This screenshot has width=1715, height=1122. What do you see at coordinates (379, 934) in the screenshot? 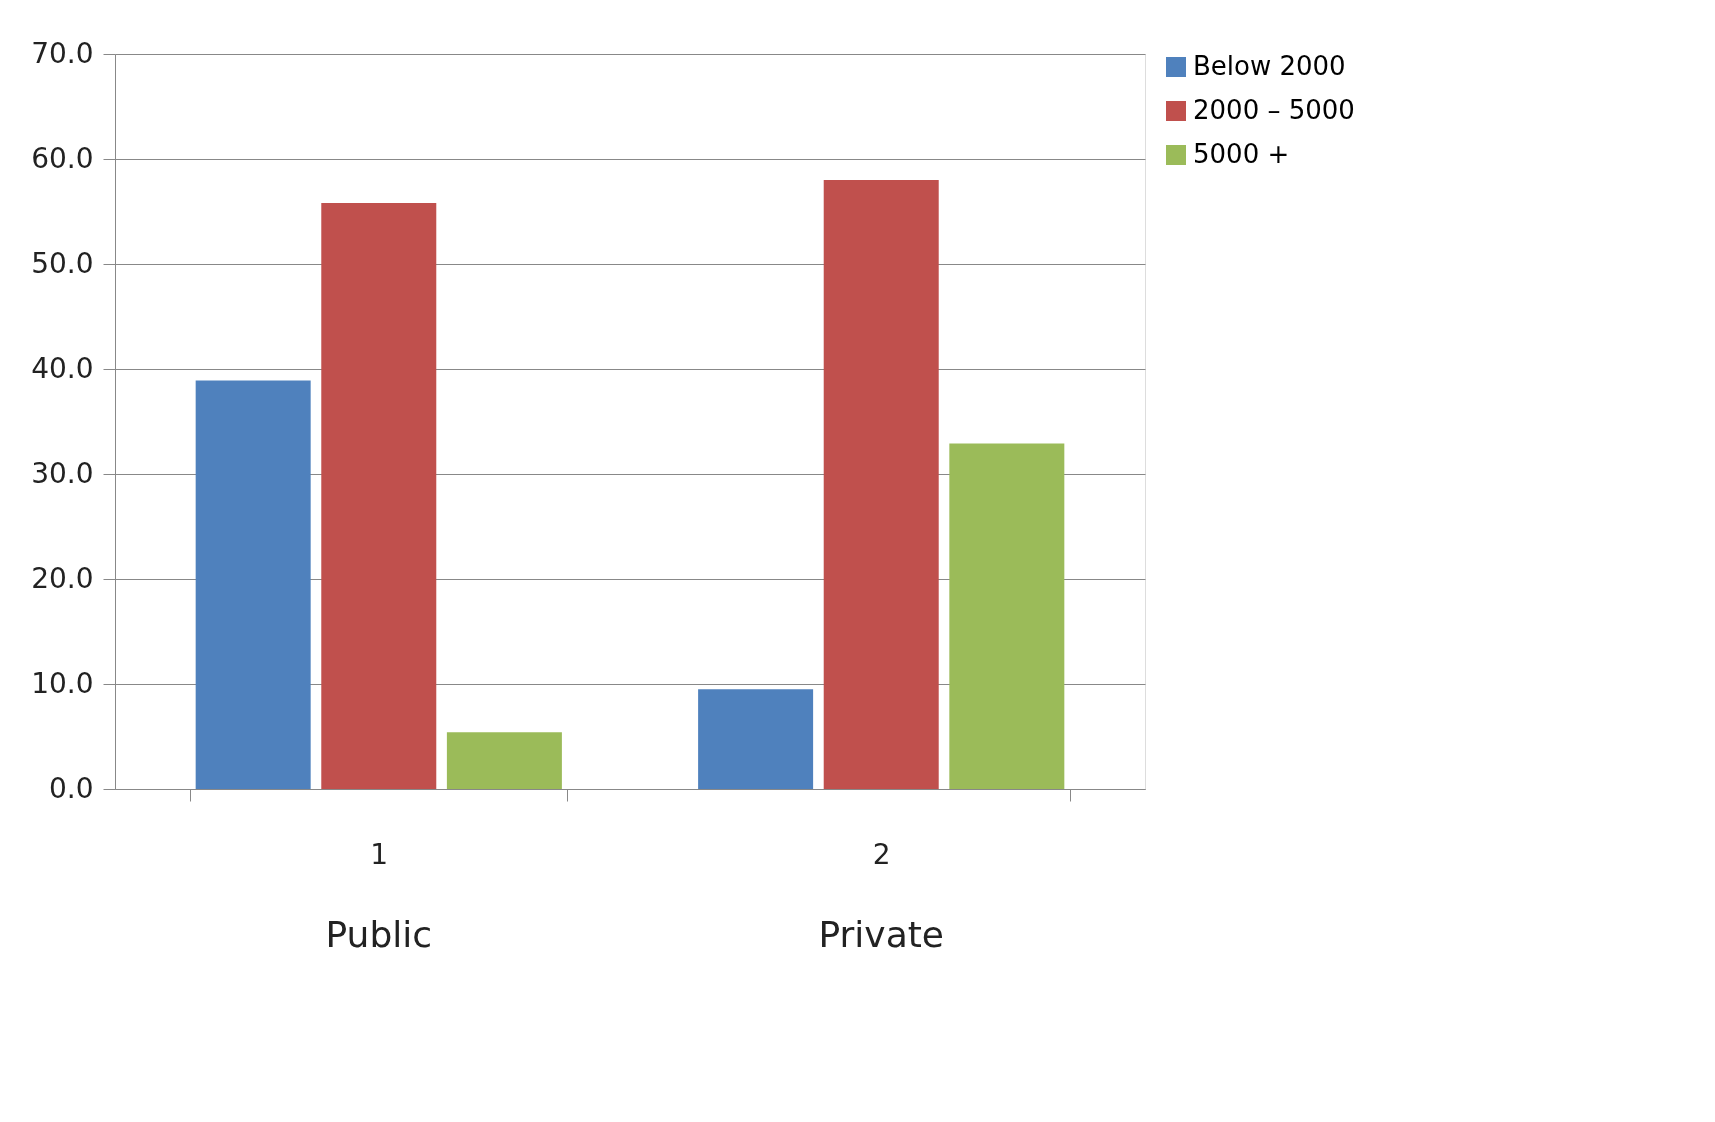
I see `text: Public` at bounding box center [379, 934].